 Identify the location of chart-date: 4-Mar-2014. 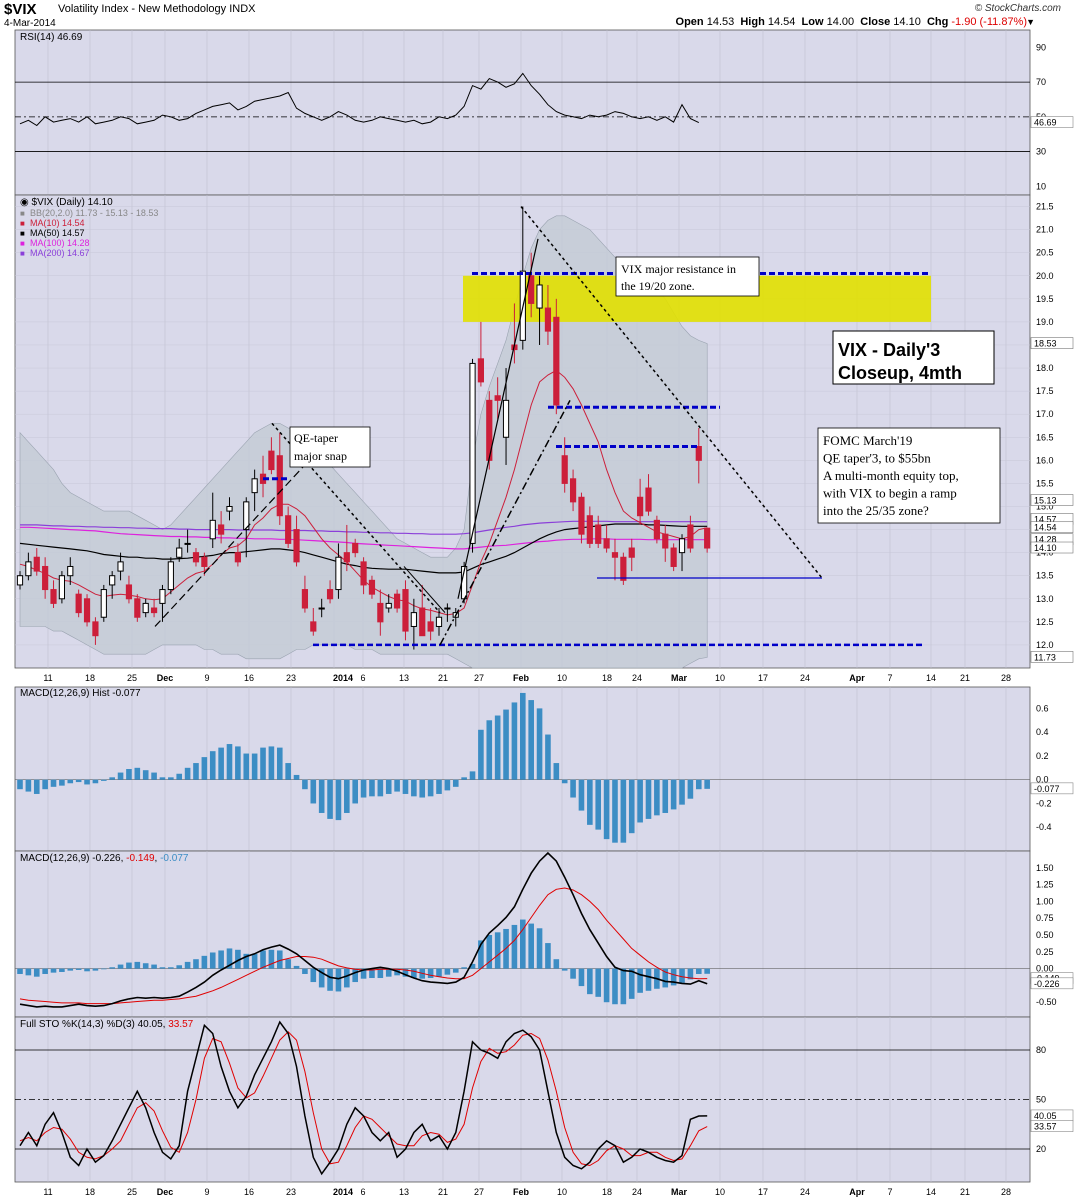
(30, 23).